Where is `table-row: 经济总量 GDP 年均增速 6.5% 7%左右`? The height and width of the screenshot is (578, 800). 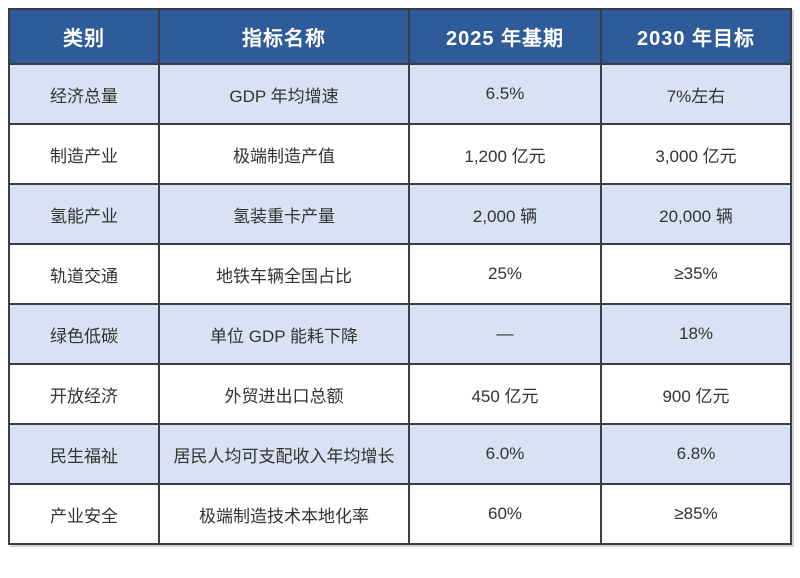 table-row: 经济总量 GDP 年均增速 6.5% 7%左右 is located at coordinates (400, 94).